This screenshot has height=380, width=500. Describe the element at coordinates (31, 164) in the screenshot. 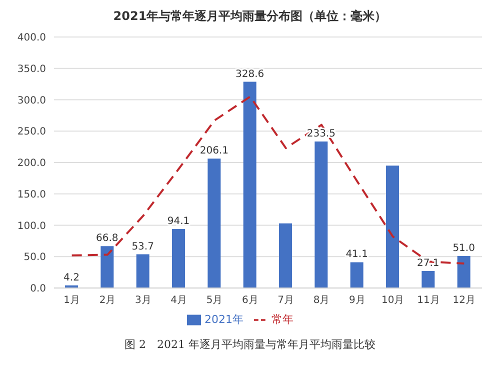

I see `y-tick-label: 200.0` at that location.